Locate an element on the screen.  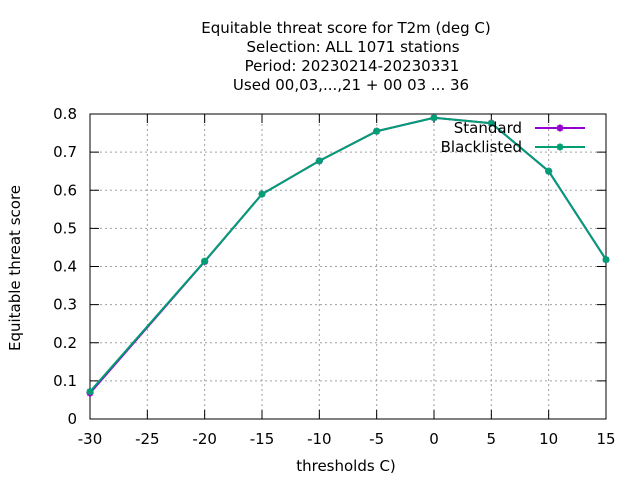
y-tick-label: 0.8 is located at coordinates (65, 114).